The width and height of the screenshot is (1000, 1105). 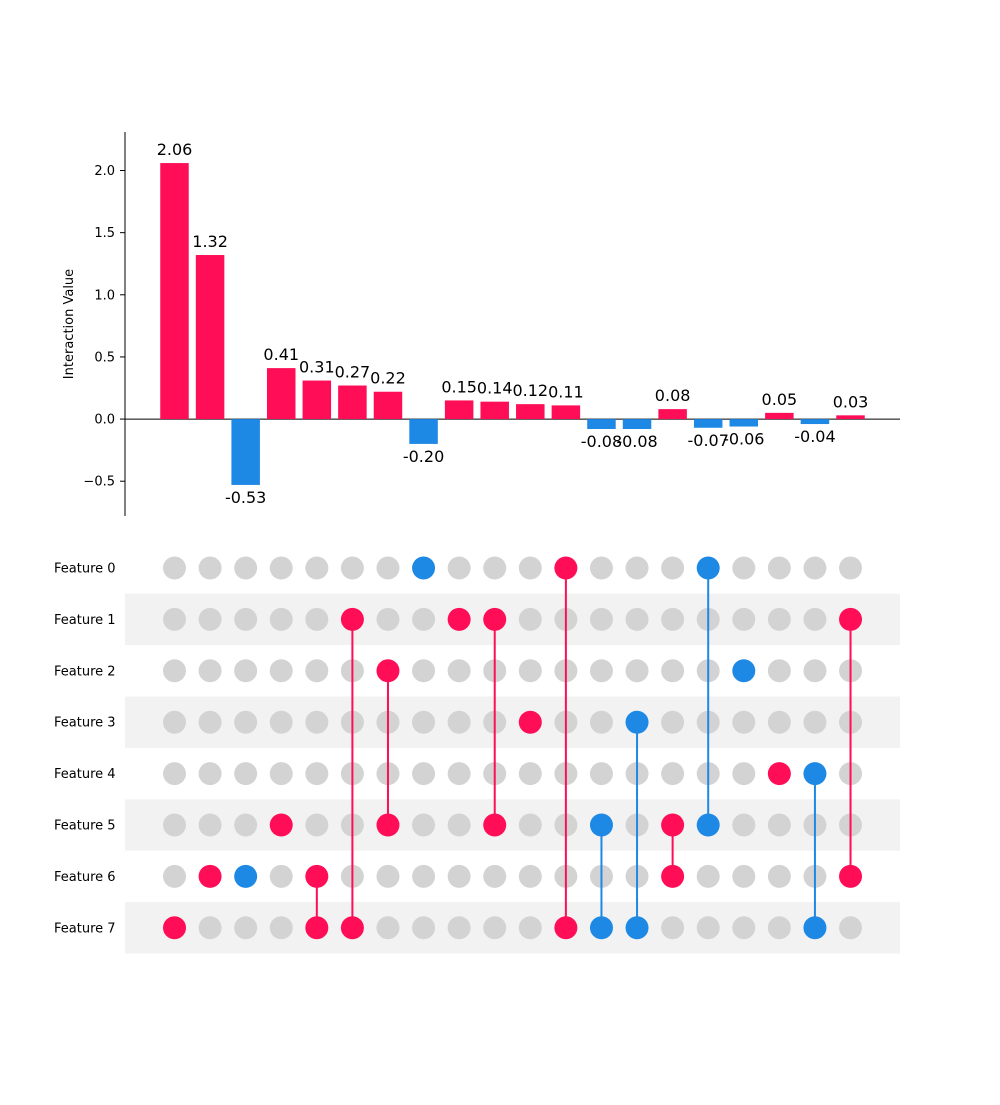 What do you see at coordinates (814, 436) in the screenshot?
I see `bar-value-label: -0.04` at bounding box center [814, 436].